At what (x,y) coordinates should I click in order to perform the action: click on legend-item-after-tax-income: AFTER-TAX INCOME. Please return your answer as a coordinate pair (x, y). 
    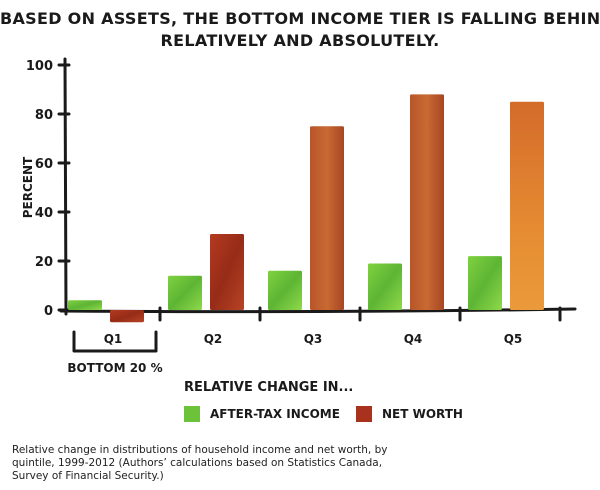
    Looking at the image, I should click on (262, 414).